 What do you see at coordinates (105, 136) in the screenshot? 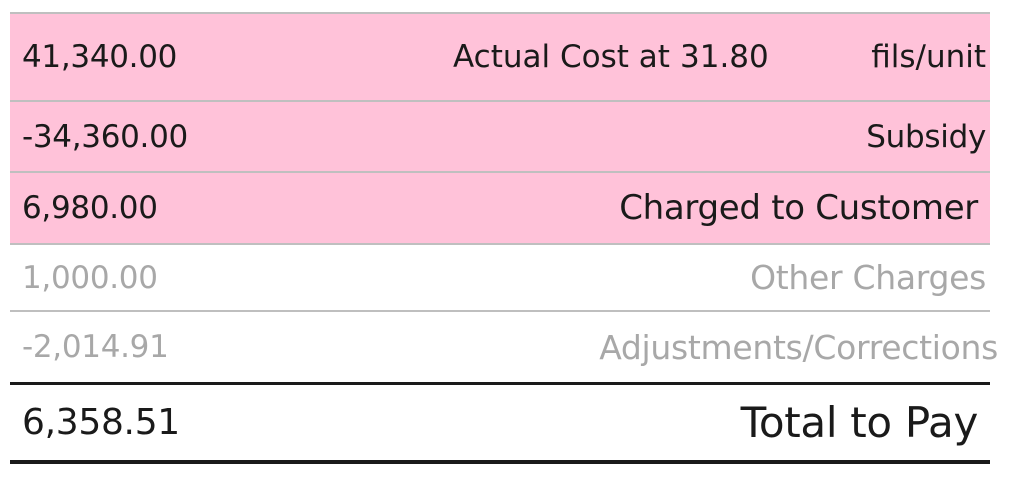
I see `subsidy-amount: -34,360.00` at bounding box center [105, 136].